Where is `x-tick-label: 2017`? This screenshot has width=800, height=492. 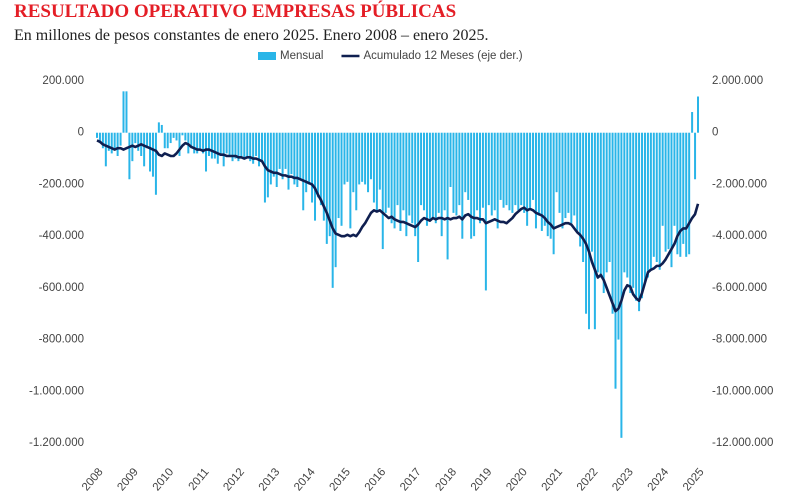 x-tick-label: 2017 is located at coordinates (411, 479).